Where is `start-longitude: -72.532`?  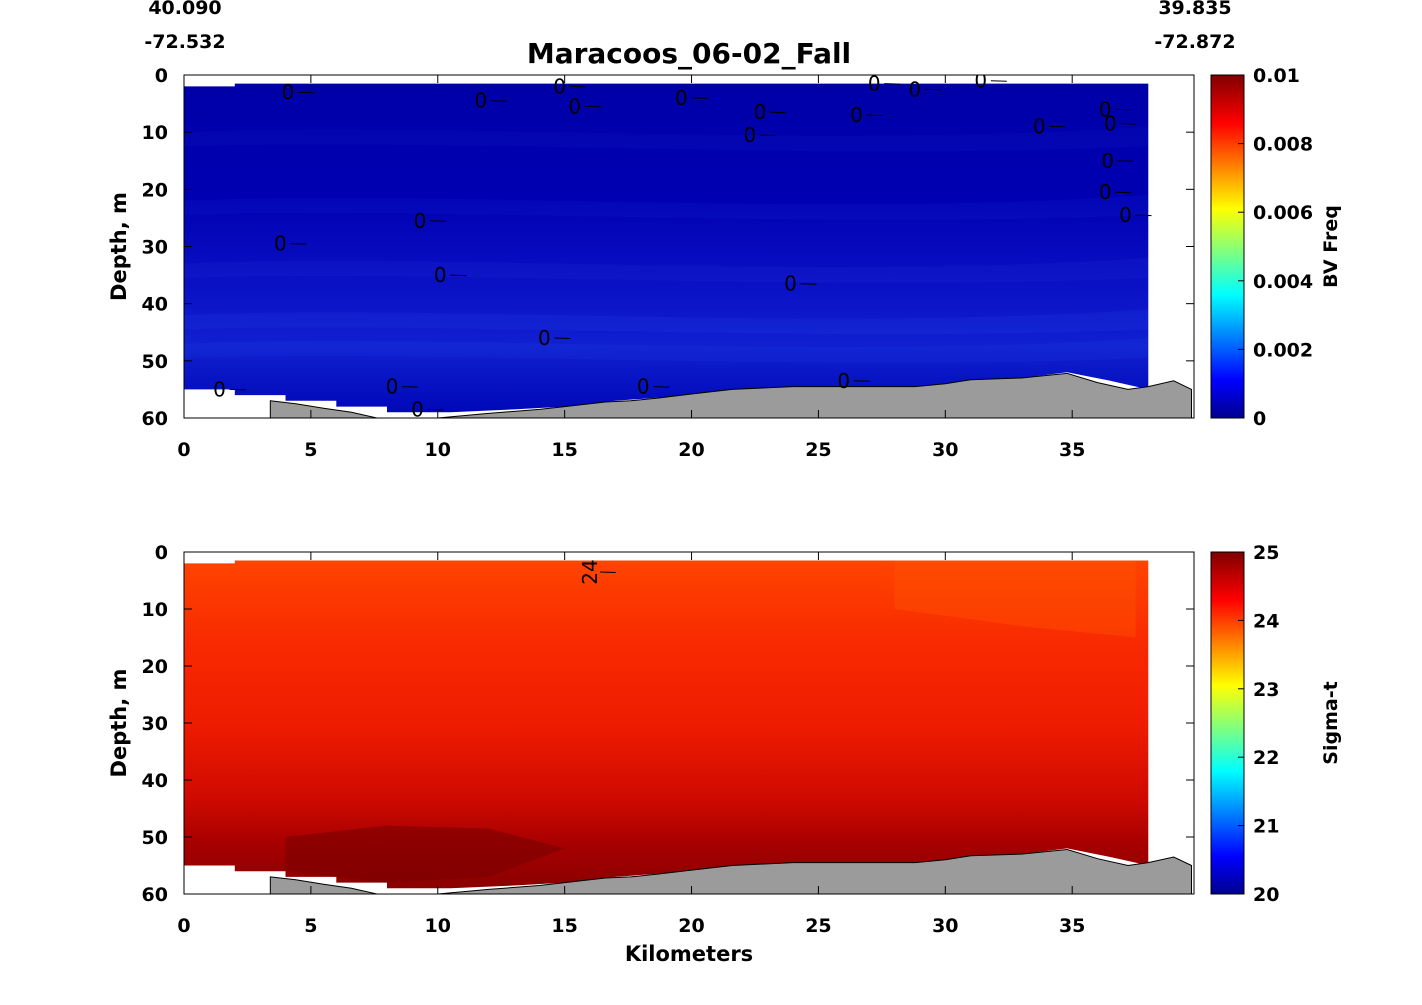
start-longitude: -72.532 is located at coordinates (184, 42).